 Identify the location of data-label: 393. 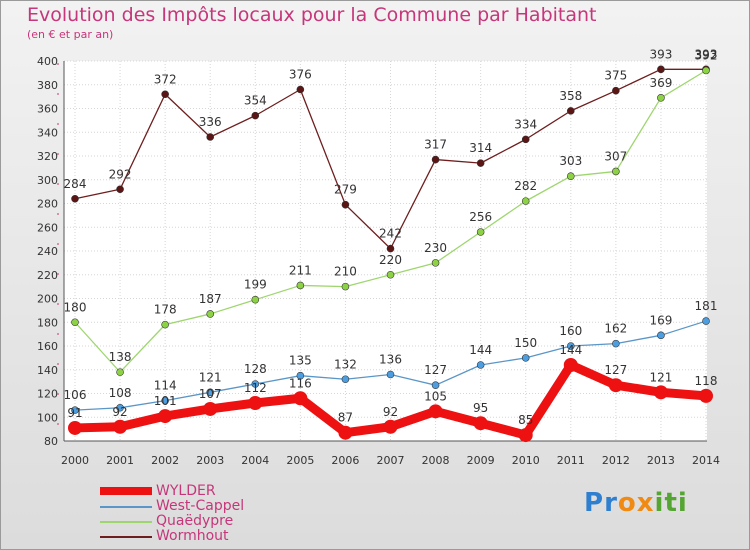
(660, 54).